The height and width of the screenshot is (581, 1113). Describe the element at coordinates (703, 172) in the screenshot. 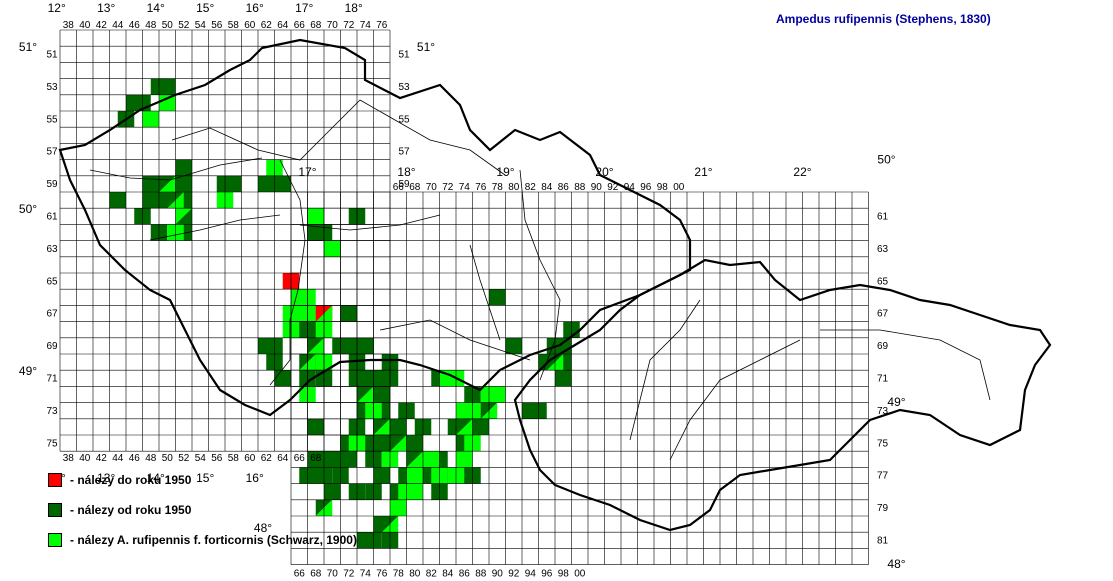

I see `east-longitude-label-top: 21°` at that location.